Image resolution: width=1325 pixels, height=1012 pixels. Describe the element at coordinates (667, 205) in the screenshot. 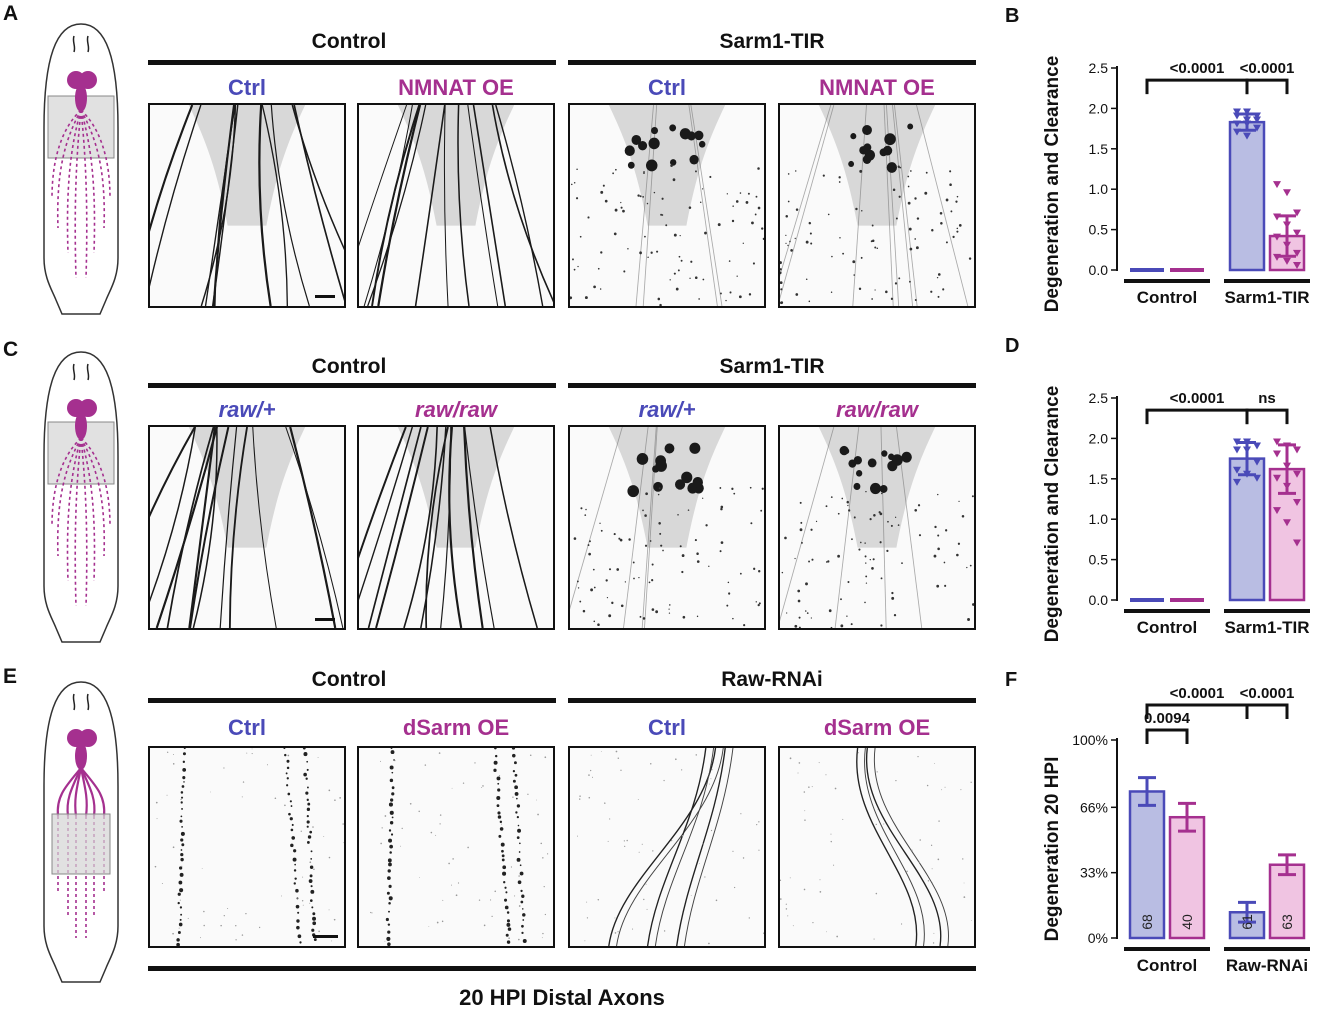

I see `micrograph-a3` at that location.